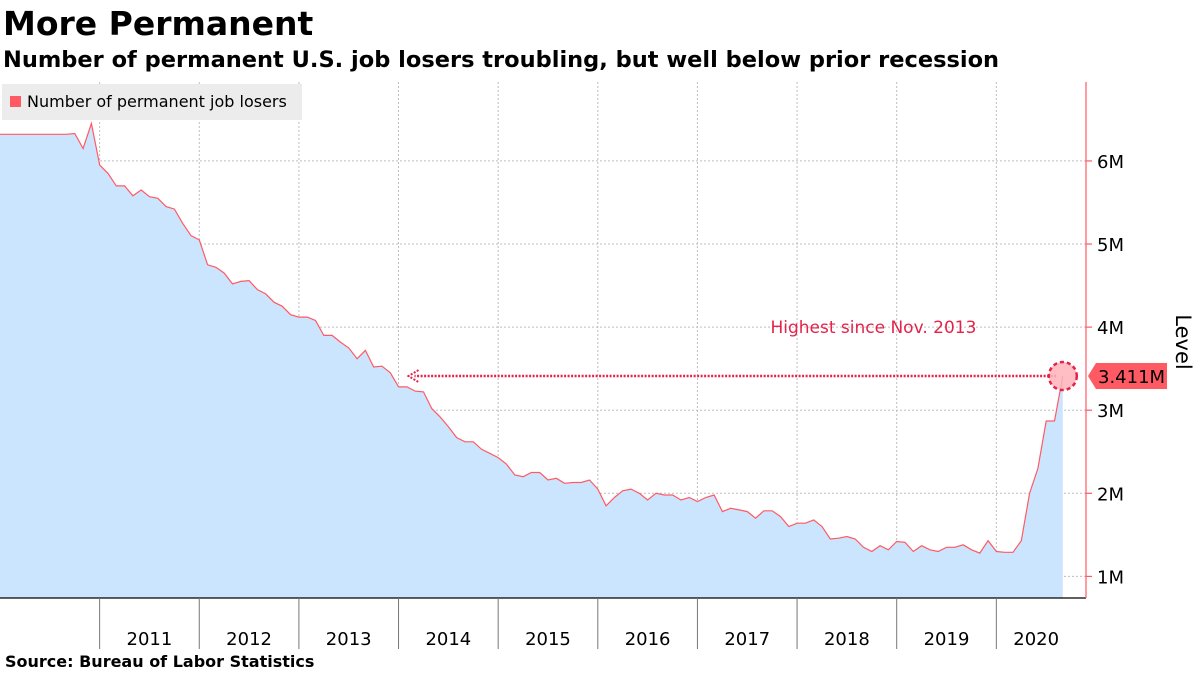  What do you see at coordinates (947, 639) in the screenshot?
I see `x-tick-label: 2019` at bounding box center [947, 639].